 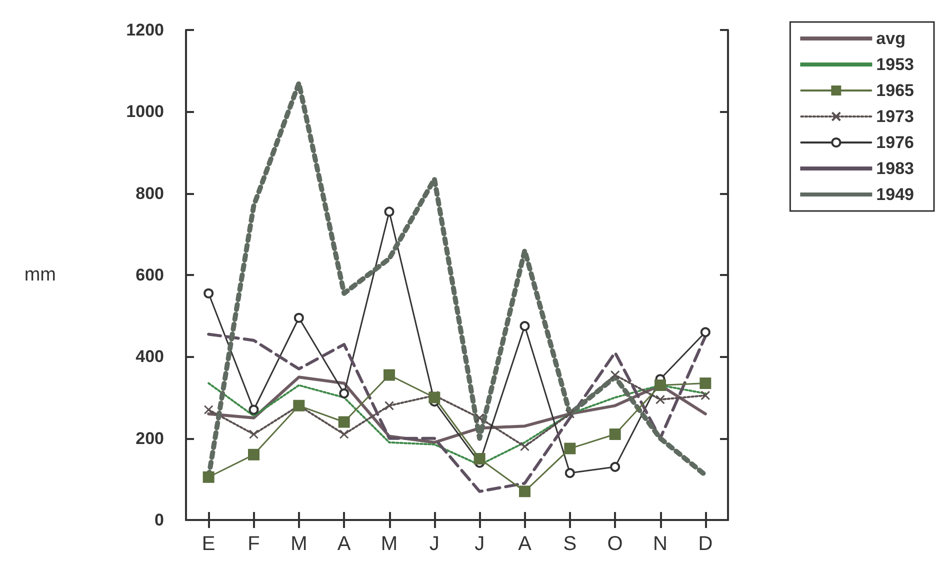 I want to click on legend-label: 1953, so click(x=895, y=64).